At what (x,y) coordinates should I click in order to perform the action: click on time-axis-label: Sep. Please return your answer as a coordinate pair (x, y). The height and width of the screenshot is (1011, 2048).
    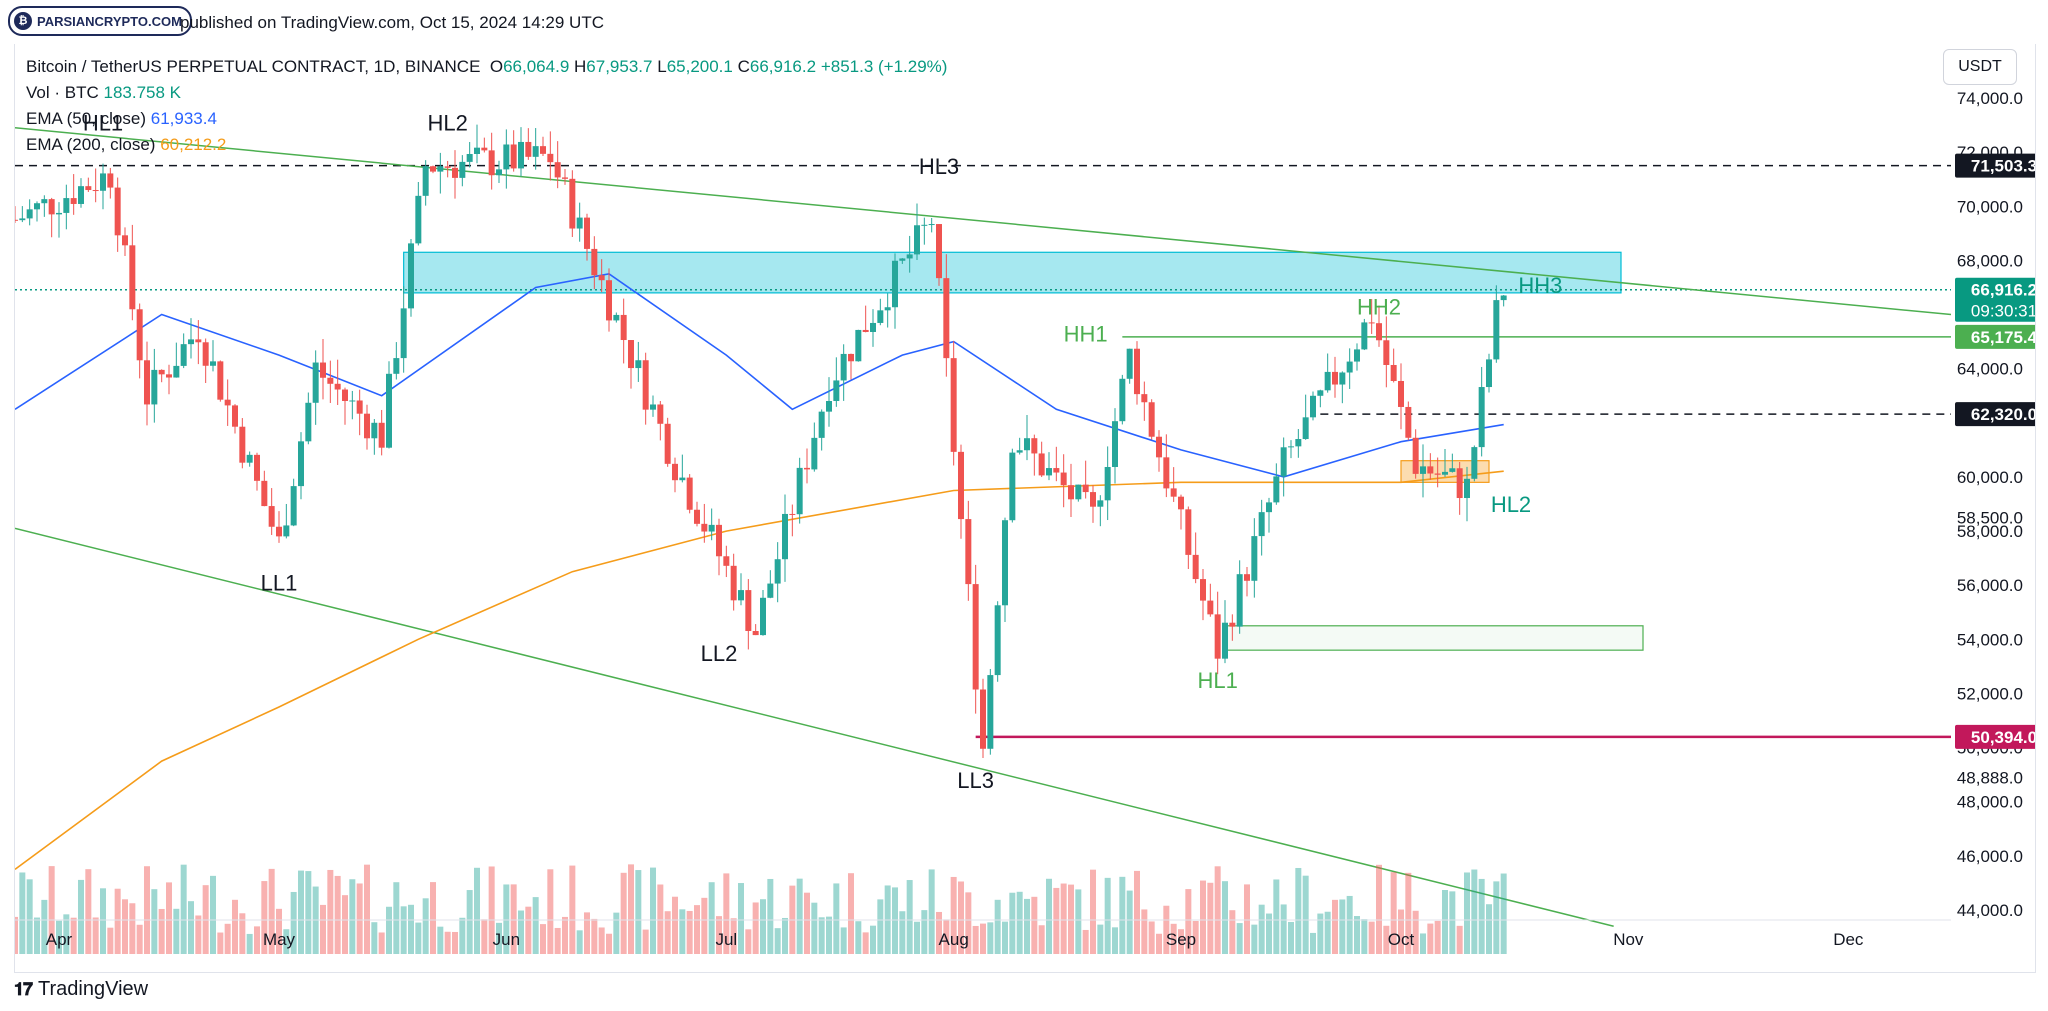
    Looking at the image, I should click on (1181, 939).